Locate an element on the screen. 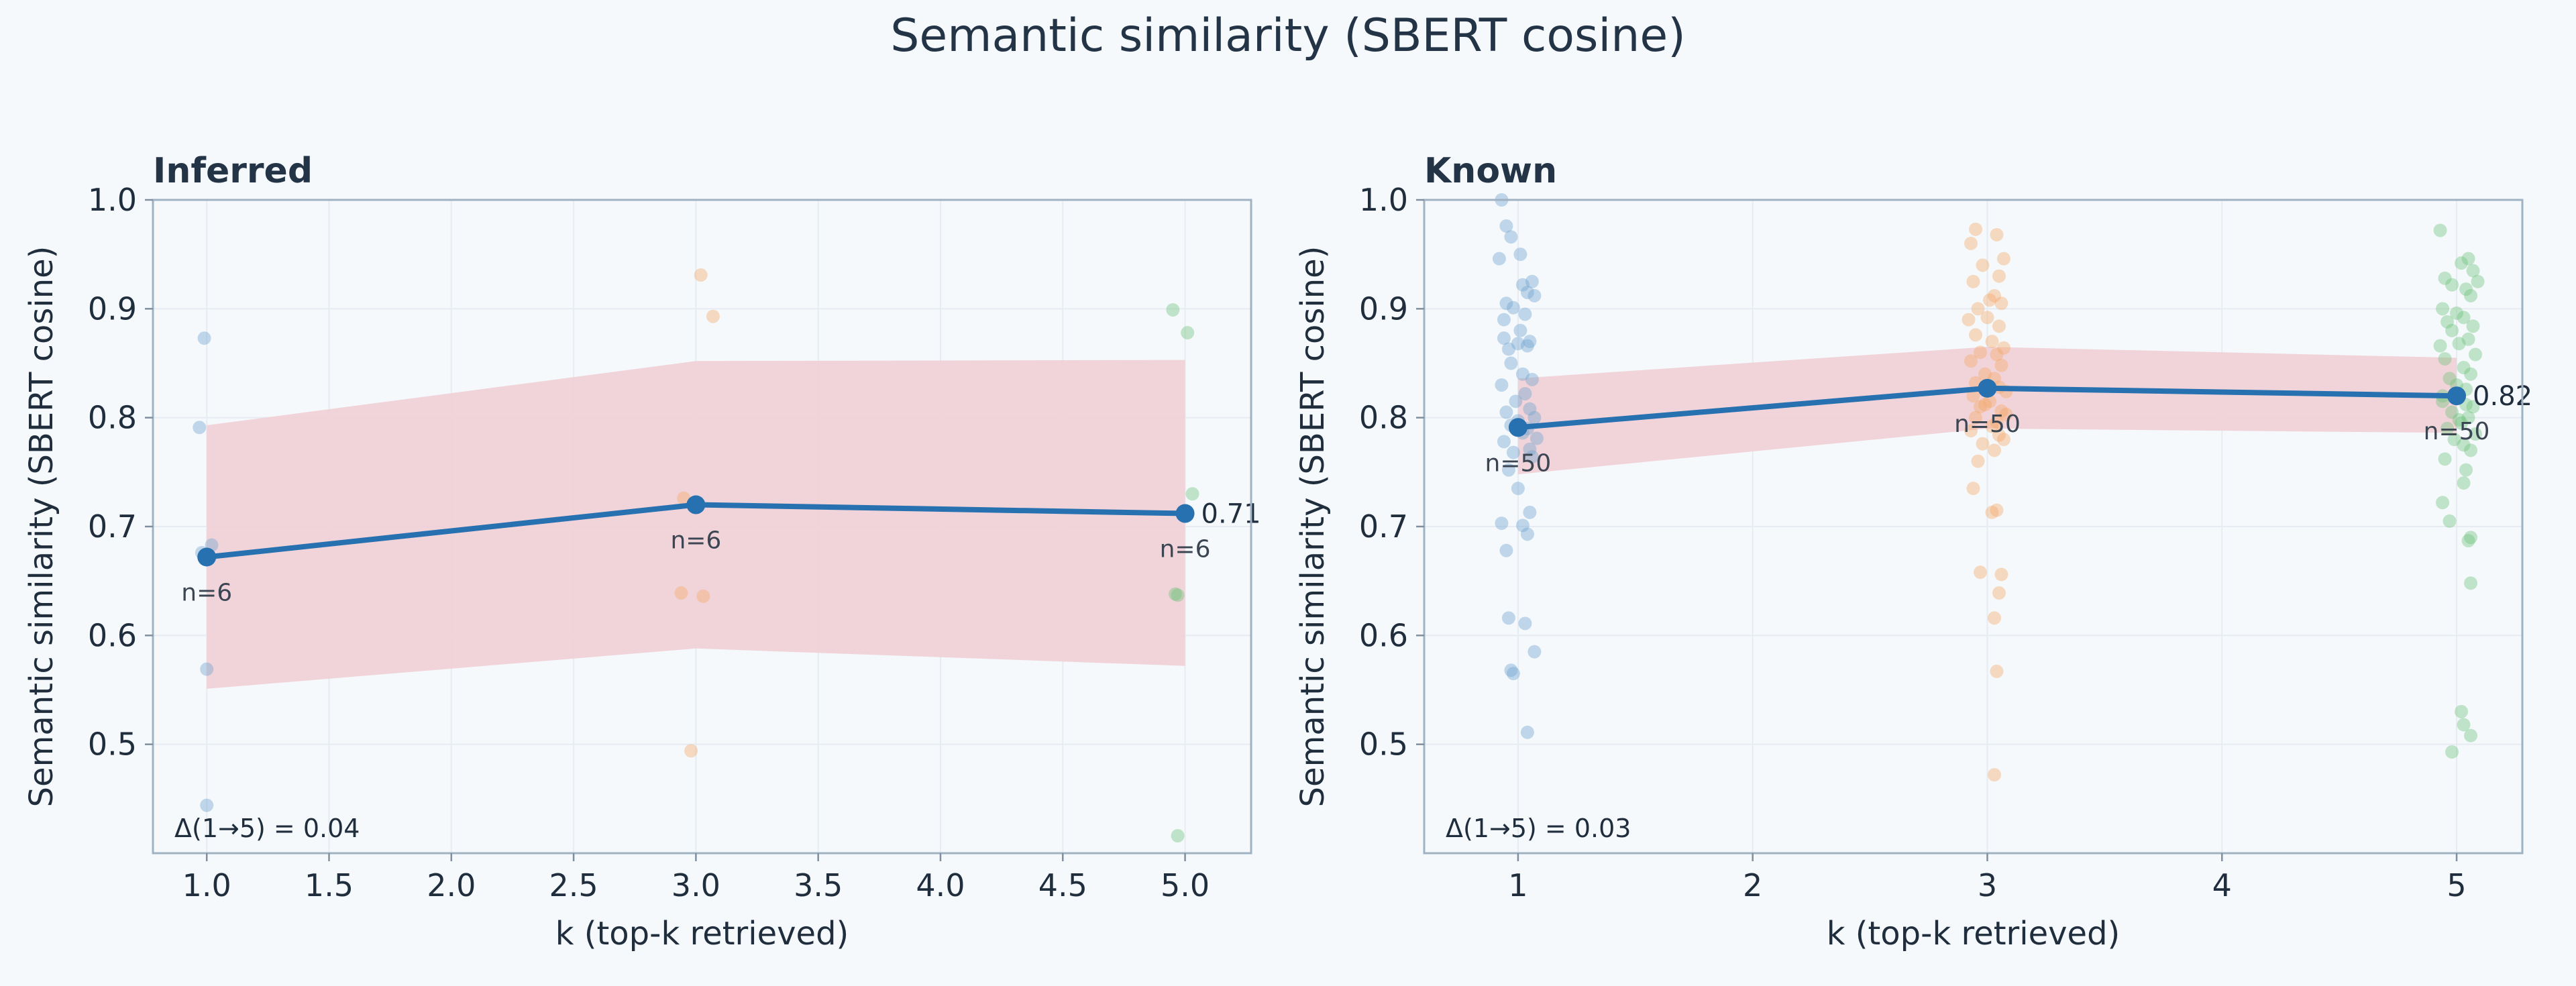 The height and width of the screenshot is (986, 2576). panel-2-y-tick-label: 0.6 is located at coordinates (1383, 635).